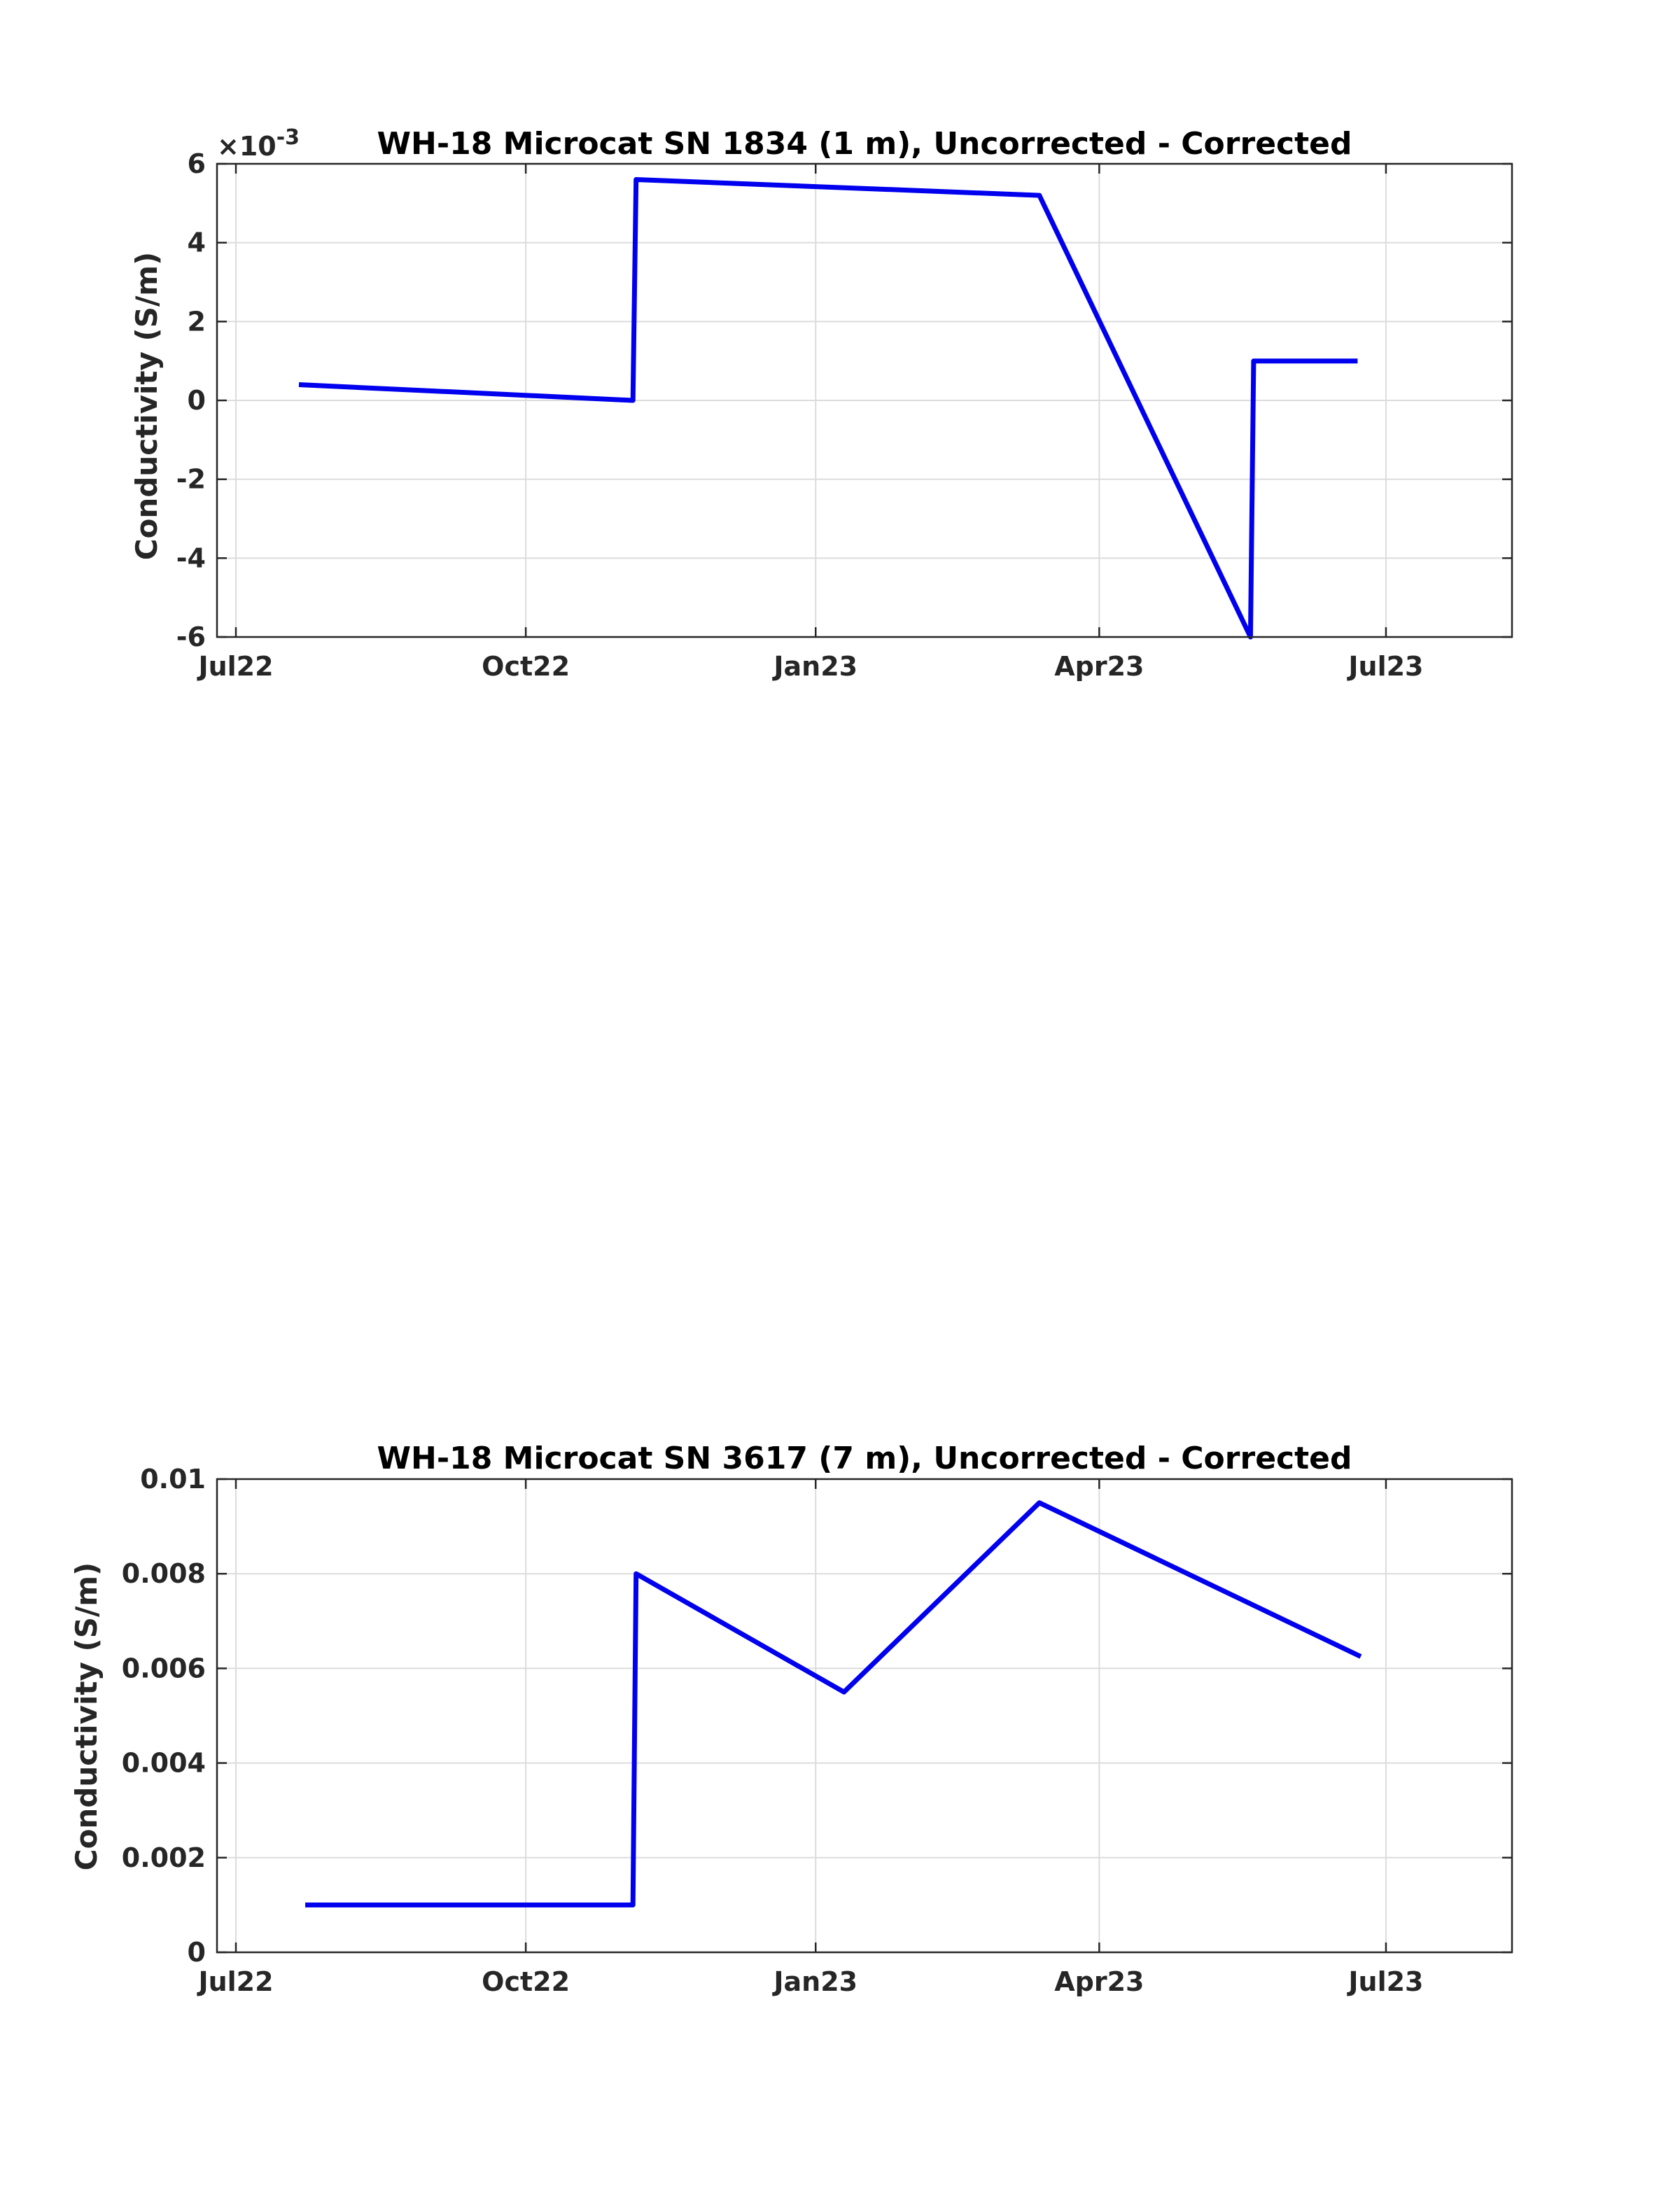 The height and width of the screenshot is (2205, 1680). Describe the element at coordinates (164, 1857) in the screenshot. I see `y-tick-label: 0.002` at that location.